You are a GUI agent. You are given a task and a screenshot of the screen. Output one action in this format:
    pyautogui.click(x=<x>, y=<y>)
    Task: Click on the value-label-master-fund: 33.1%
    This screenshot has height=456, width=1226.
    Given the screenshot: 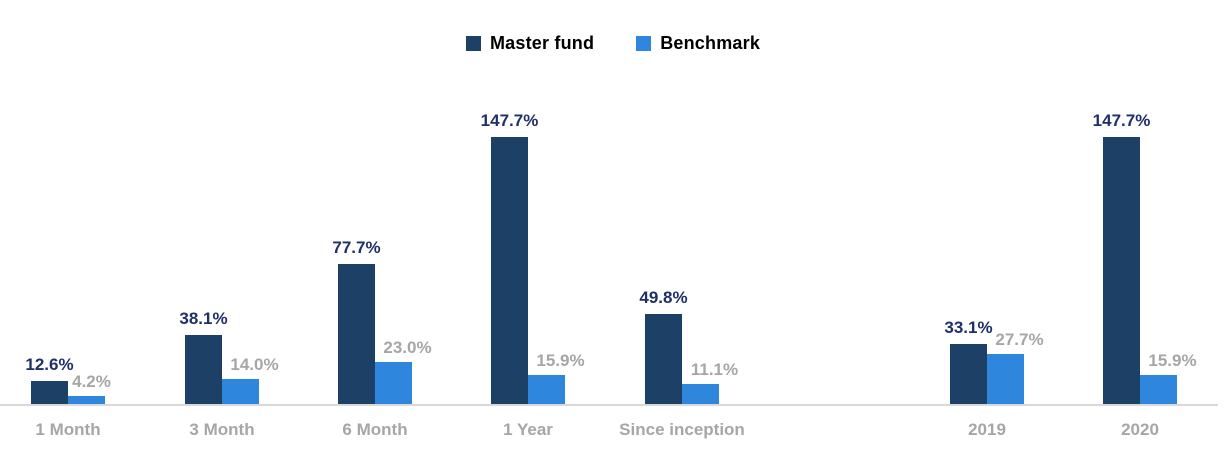 What is the action you would take?
    pyautogui.click(x=968, y=327)
    